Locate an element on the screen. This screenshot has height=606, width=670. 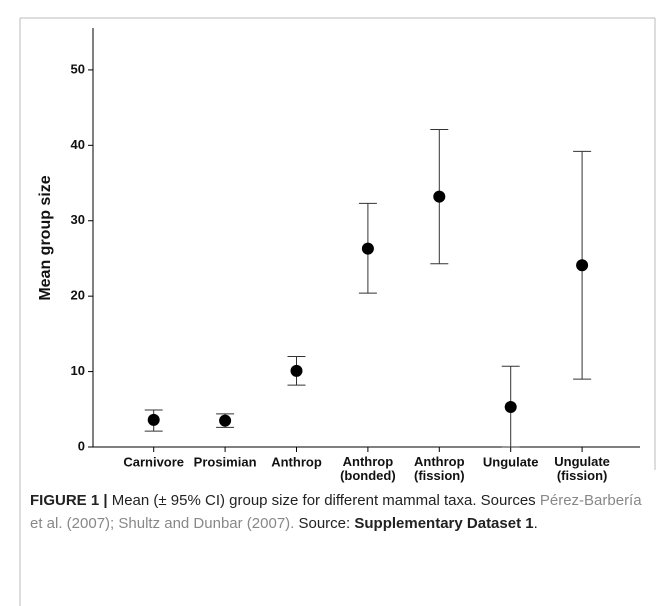
x-tick-label: Anthrop (fission) is located at coordinates (439, 468).